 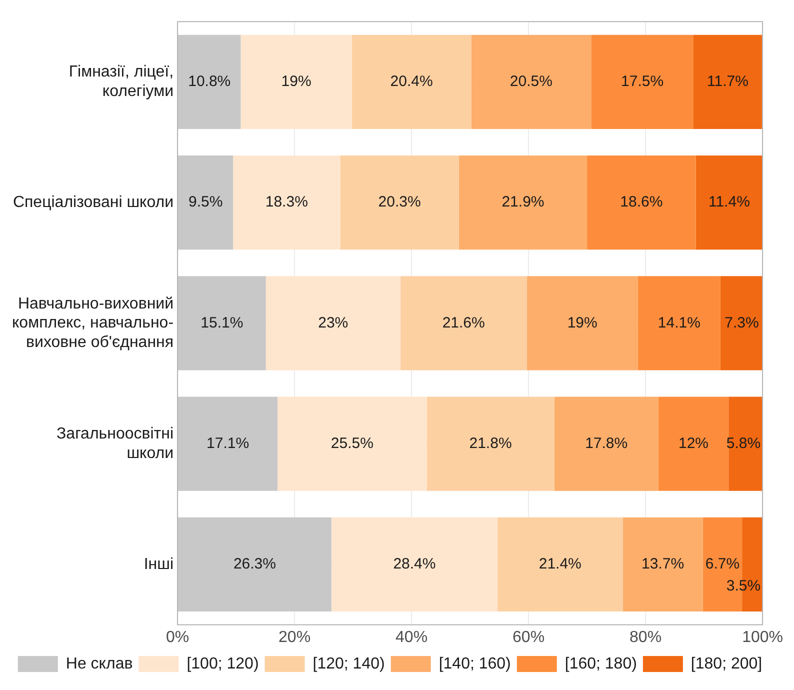 I want to click on data-label: 5.8%, so click(x=743, y=443).